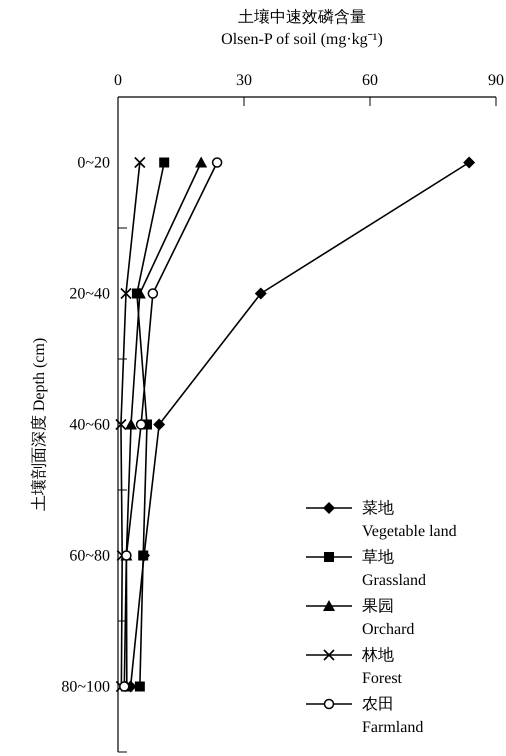 The width and height of the screenshot is (506, 756). I want to click on y-tick-label: 0~20, so click(93, 163).